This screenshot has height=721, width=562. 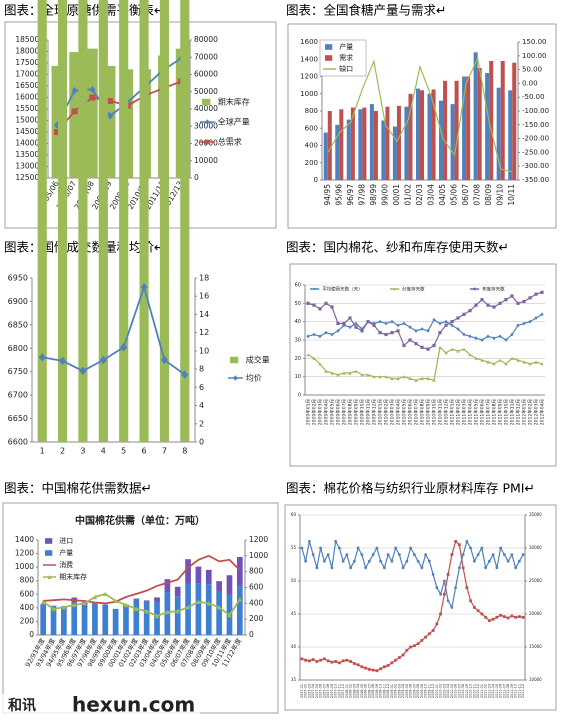 I want to click on x-tick-label: 2009年09月, so click(x=356, y=412).